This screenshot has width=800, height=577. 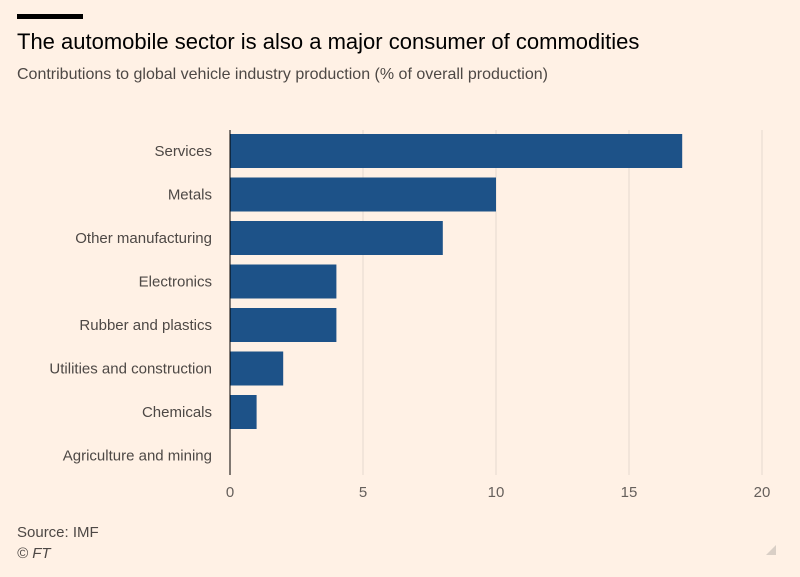 What do you see at coordinates (629, 492) in the screenshot?
I see `x-tick-label: 15` at bounding box center [629, 492].